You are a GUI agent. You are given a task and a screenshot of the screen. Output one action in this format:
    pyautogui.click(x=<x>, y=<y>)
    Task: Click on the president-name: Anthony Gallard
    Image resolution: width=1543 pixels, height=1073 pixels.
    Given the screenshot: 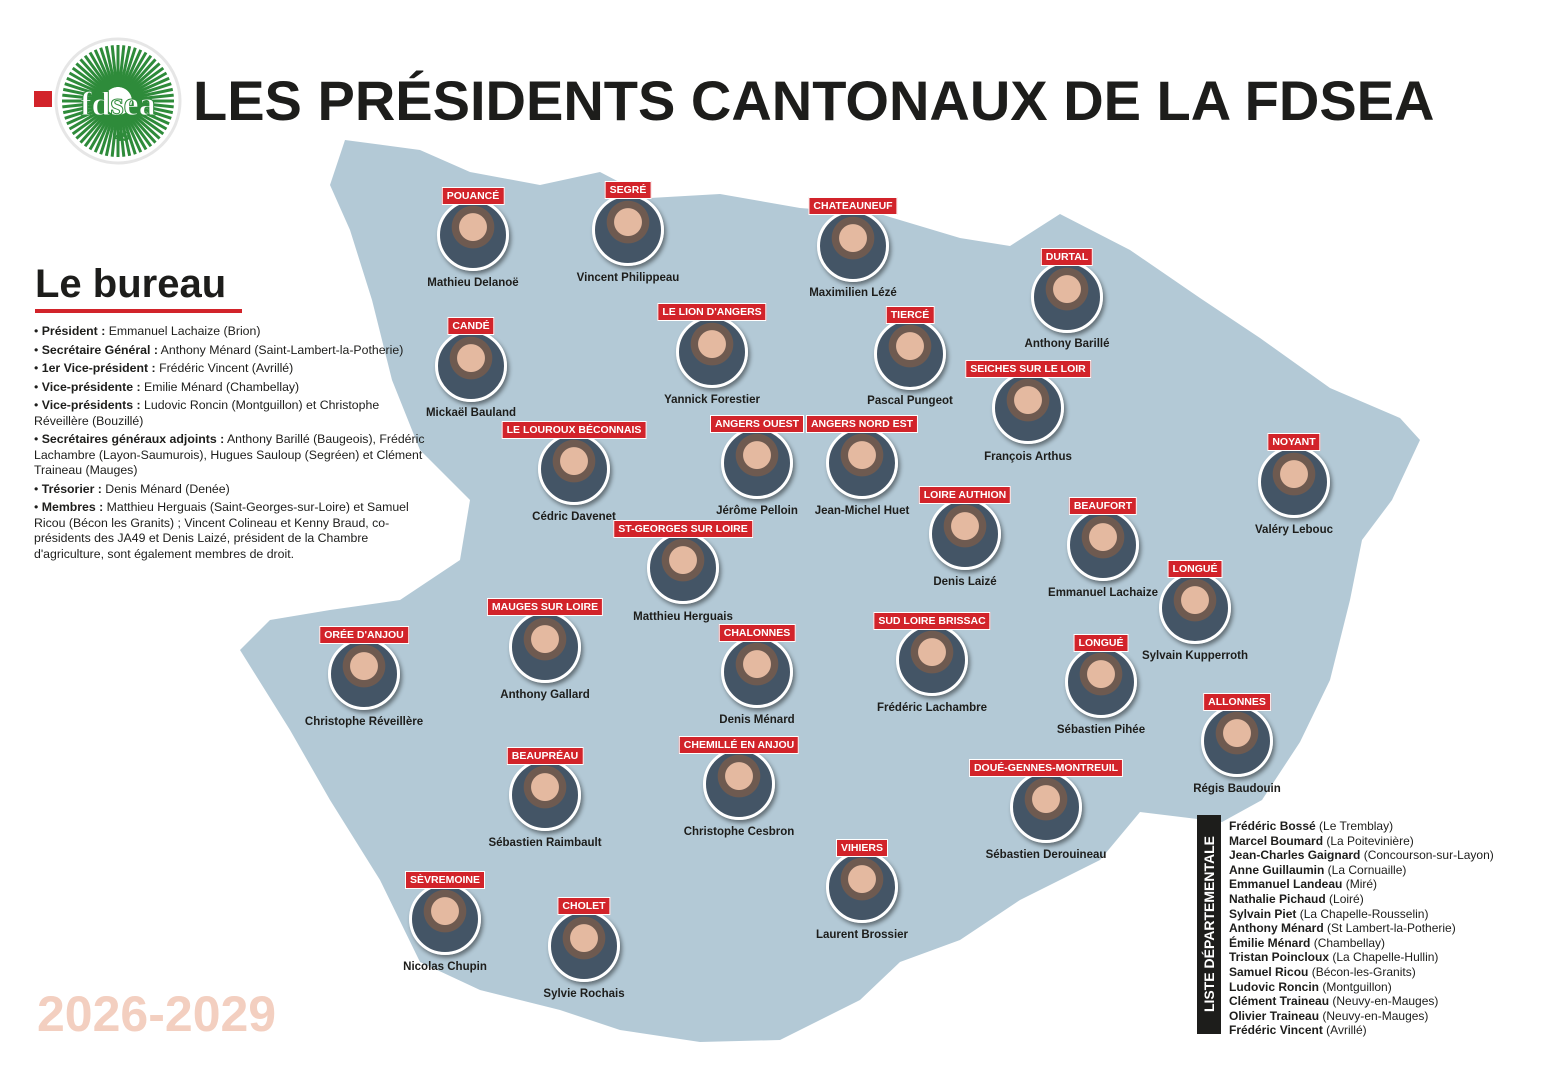 What is the action you would take?
    pyautogui.click(x=545, y=695)
    